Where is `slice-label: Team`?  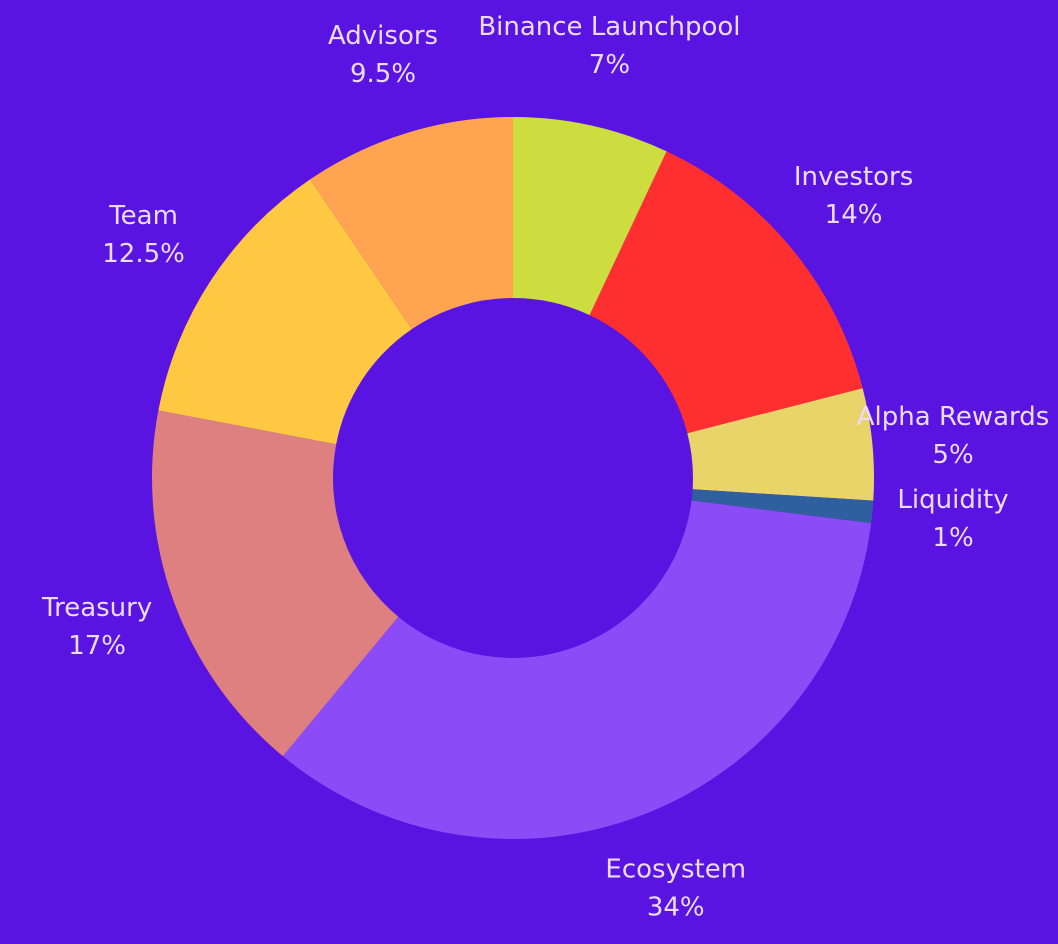 slice-label: Team is located at coordinates (143, 216).